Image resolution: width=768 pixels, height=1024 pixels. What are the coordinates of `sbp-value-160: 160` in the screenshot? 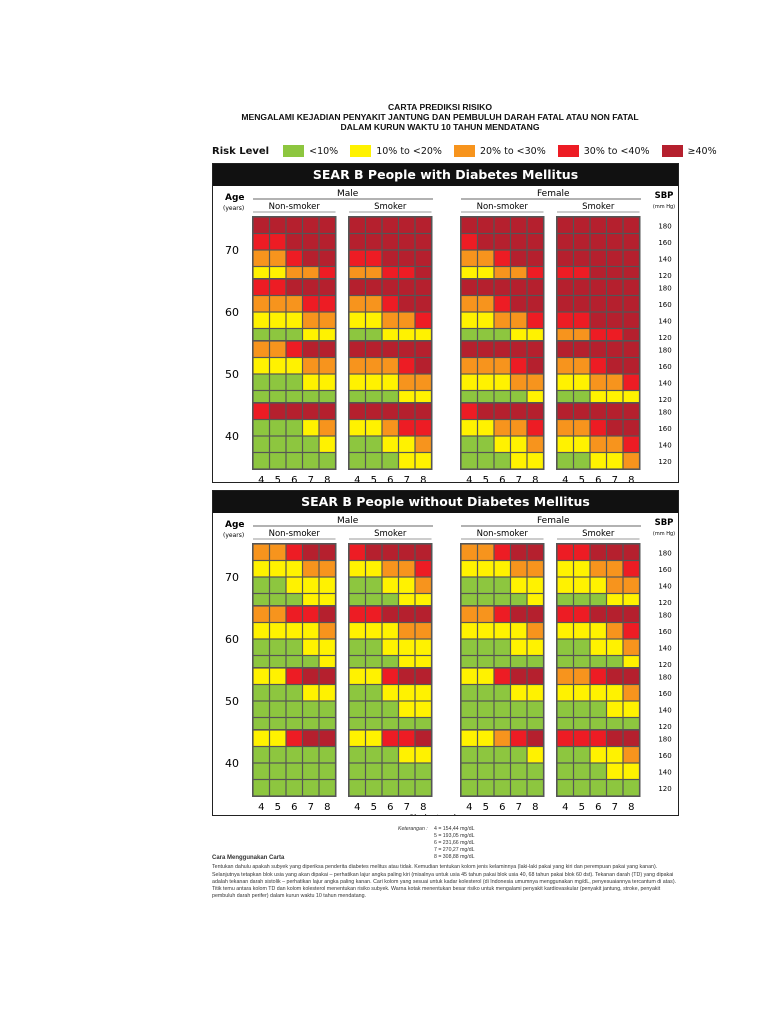 It's located at (664, 632).